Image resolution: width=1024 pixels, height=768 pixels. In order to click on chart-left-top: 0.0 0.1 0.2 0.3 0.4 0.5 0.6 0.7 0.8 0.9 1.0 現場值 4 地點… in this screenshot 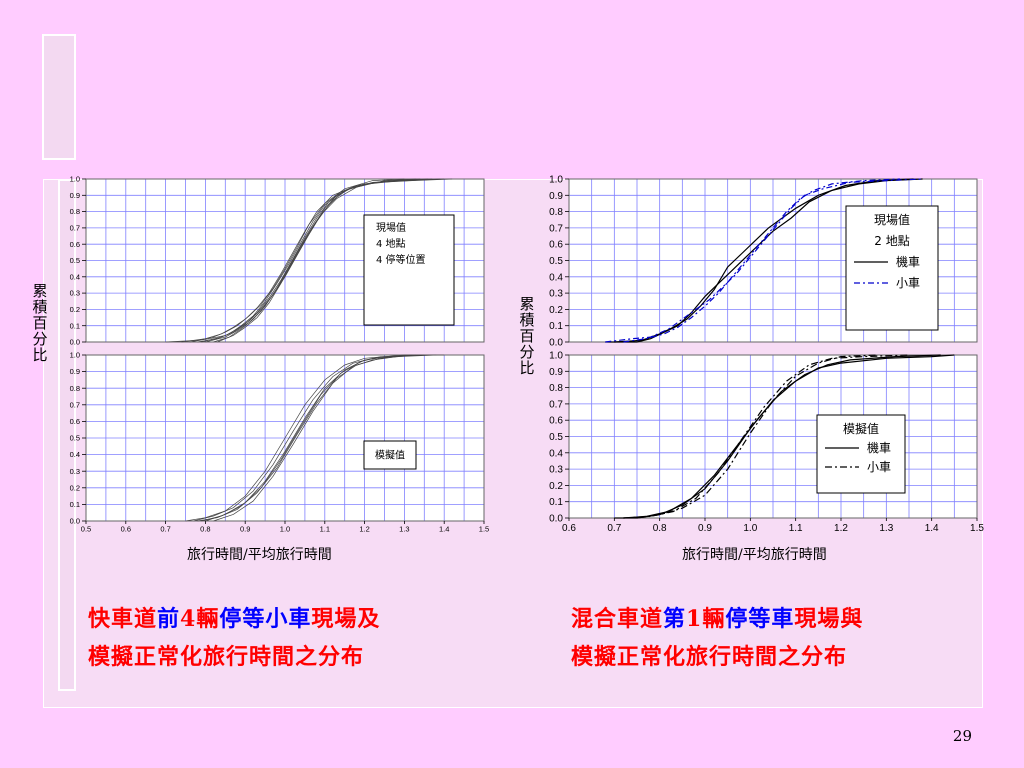, I will do `click(277, 261)`.